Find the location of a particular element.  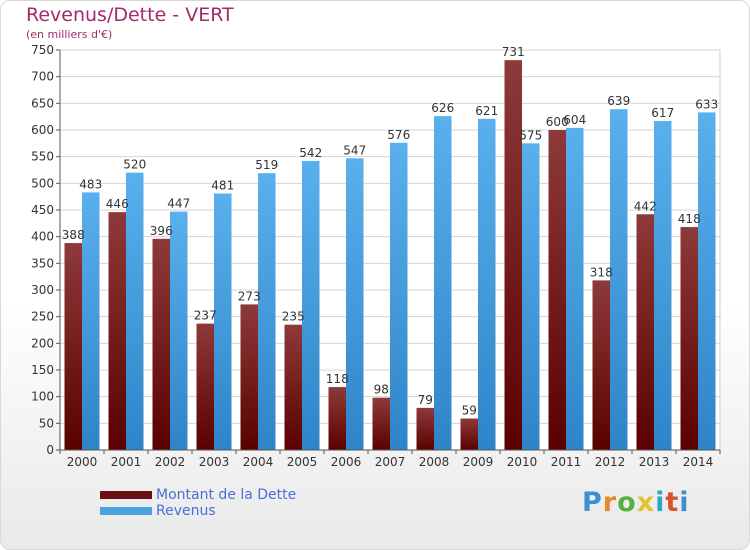

proxiti-logo: Proxiti is located at coordinates (636, 502).